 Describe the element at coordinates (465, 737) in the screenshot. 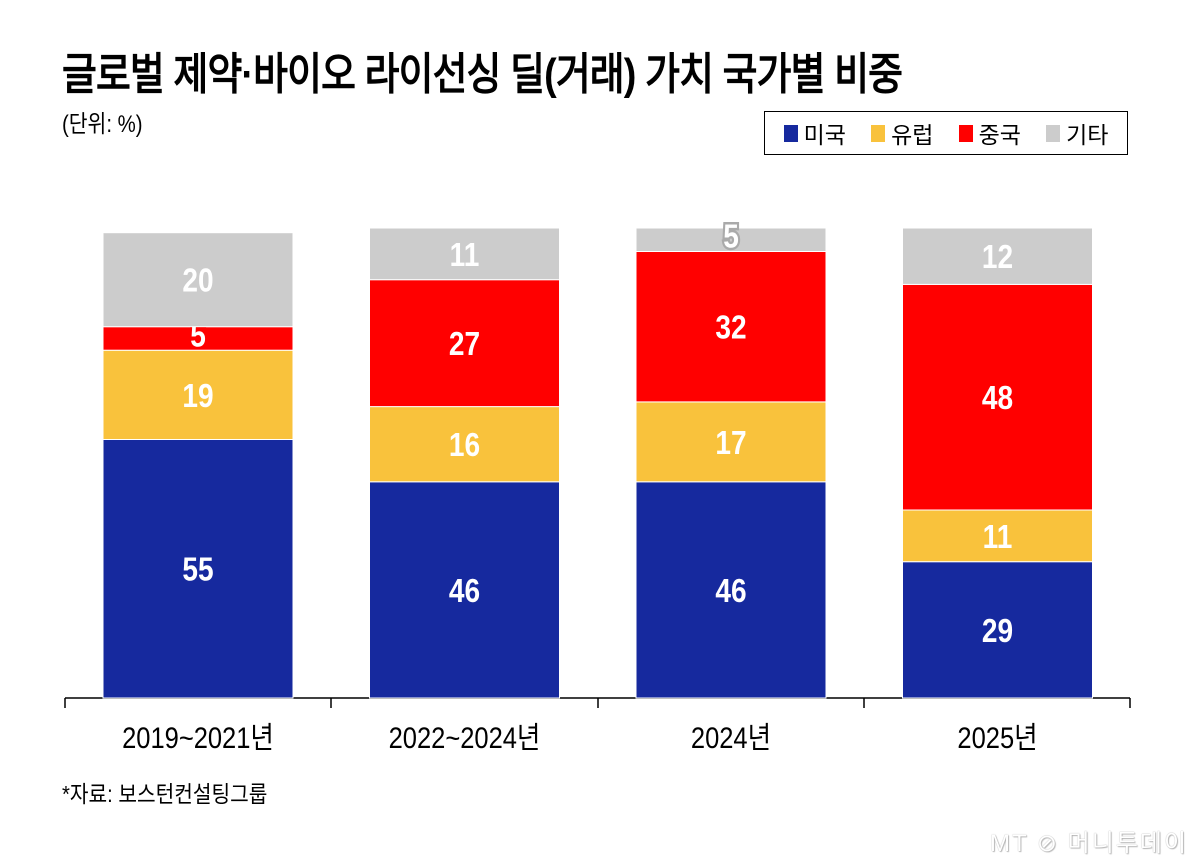

I see `x-tick-label: 2022~2024년` at that location.